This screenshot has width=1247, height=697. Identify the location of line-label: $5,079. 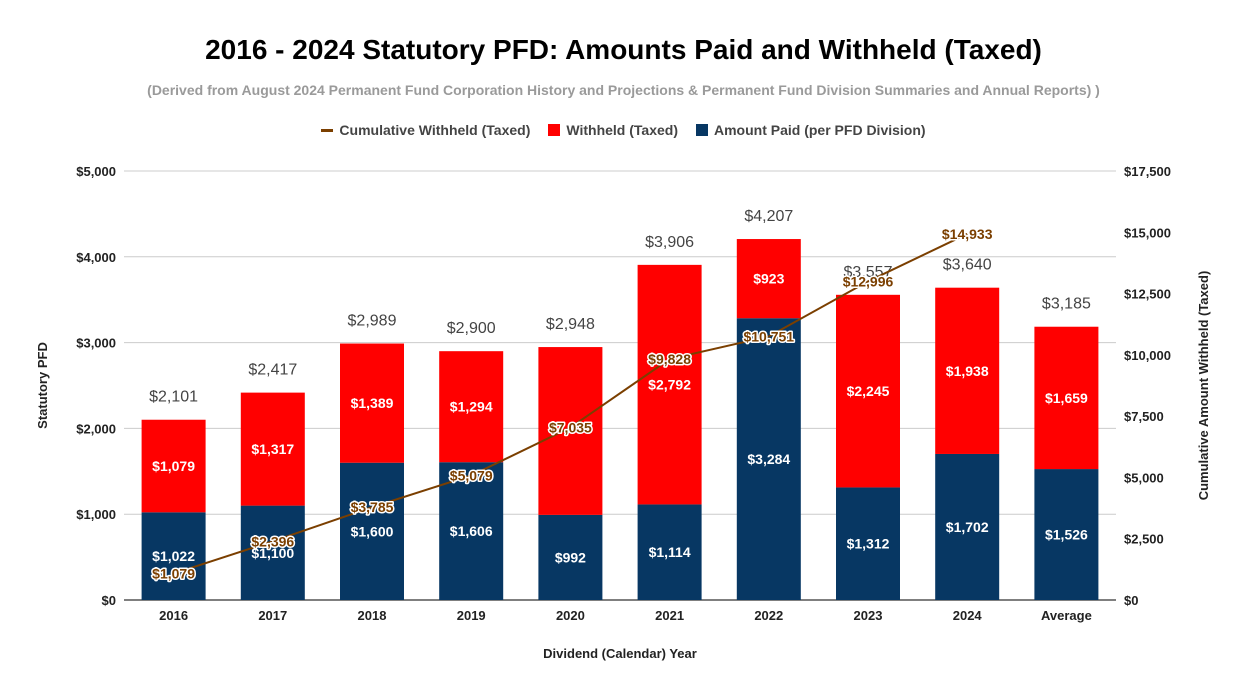
(471, 475).